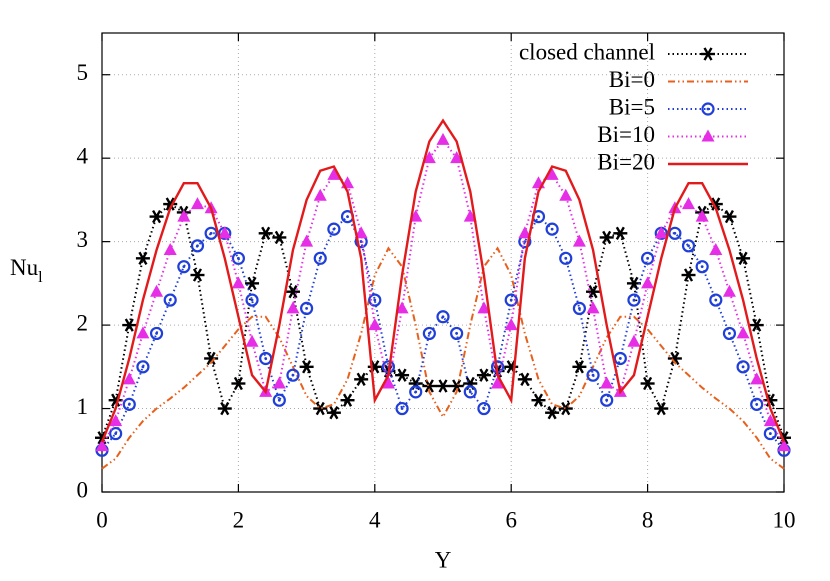 The height and width of the screenshot is (581, 830). What do you see at coordinates (83, 489) in the screenshot?
I see `y-tick-label: 0` at bounding box center [83, 489].